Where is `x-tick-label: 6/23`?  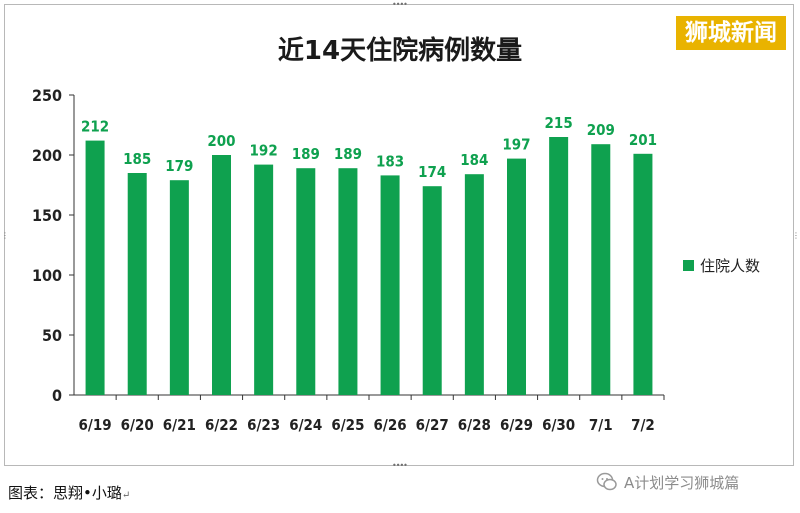 x-tick-label: 6/23 is located at coordinates (263, 425).